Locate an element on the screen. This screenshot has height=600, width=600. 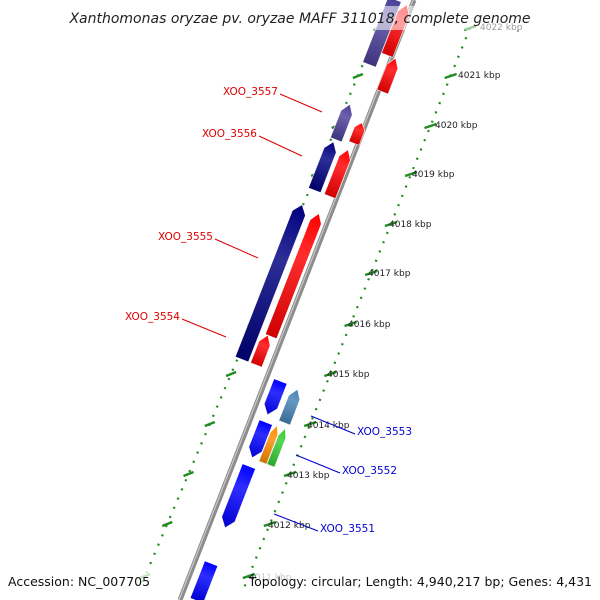
footer-backdrop-right is located at coordinates (426, 581).